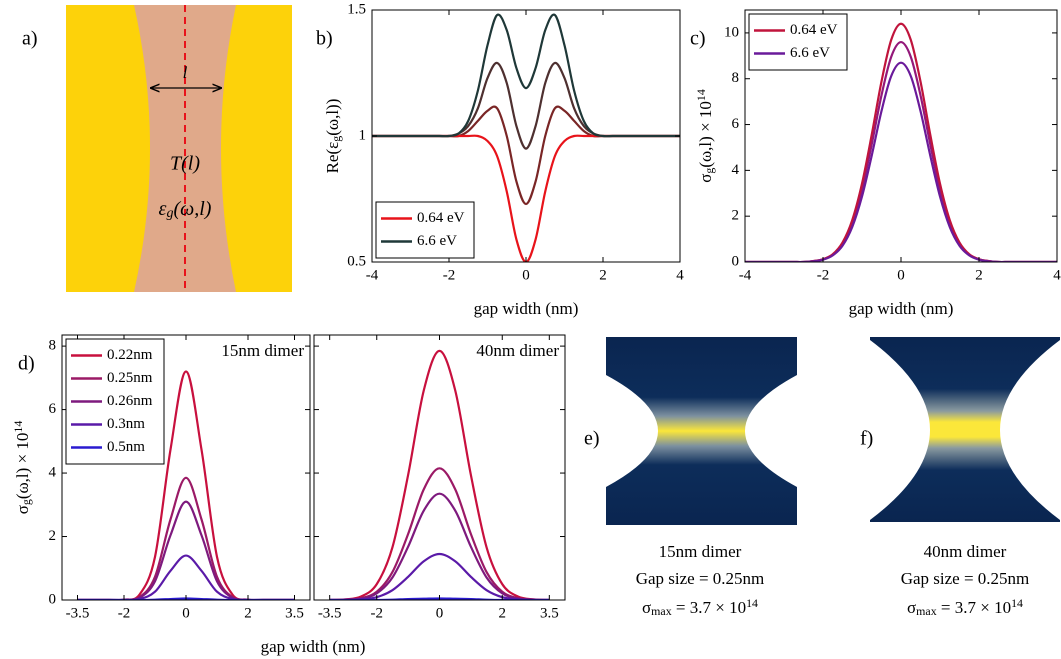 The width and height of the screenshot is (1061, 659). What do you see at coordinates (126, 447) in the screenshot?
I see `legend-label: 0.5nm` at bounding box center [126, 447].